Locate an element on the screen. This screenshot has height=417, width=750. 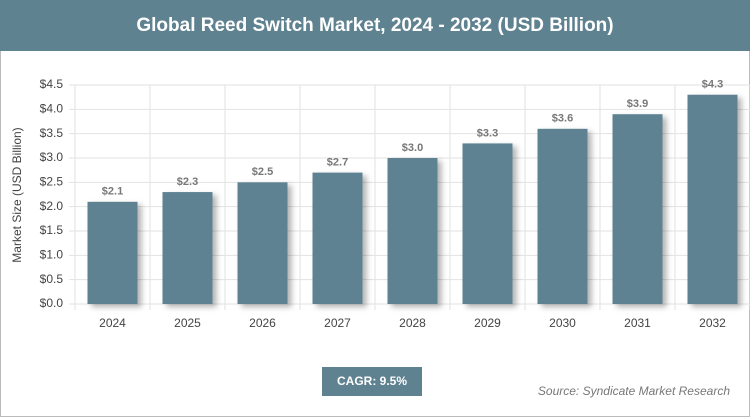
y-tick-label: $1.5 is located at coordinates (52, 230).